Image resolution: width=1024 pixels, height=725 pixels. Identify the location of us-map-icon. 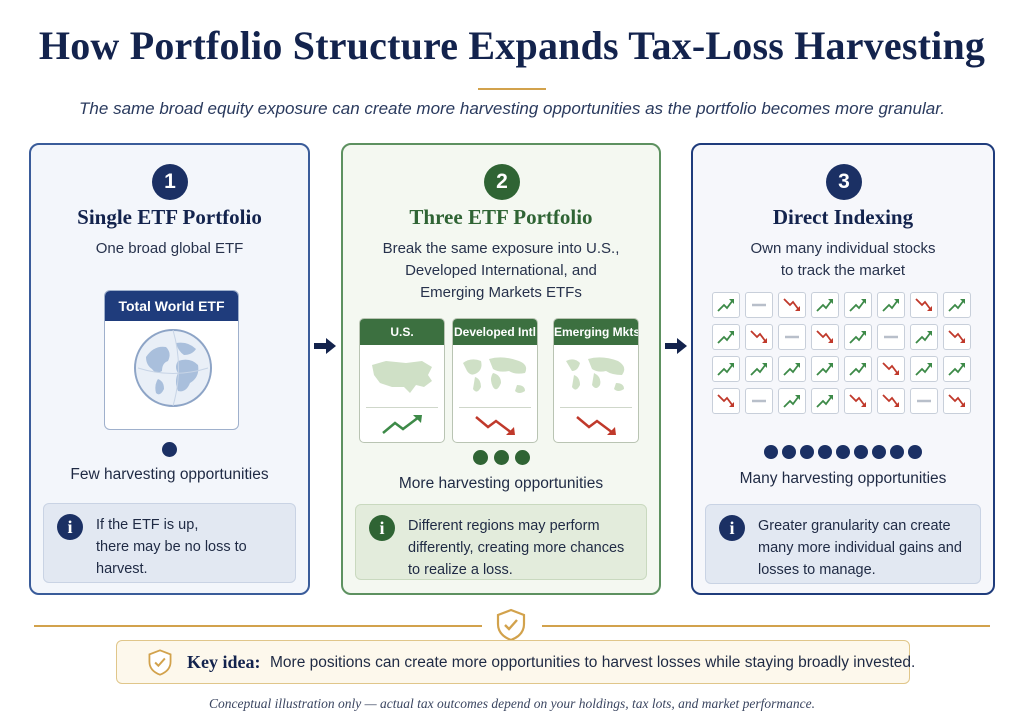
(402, 377).